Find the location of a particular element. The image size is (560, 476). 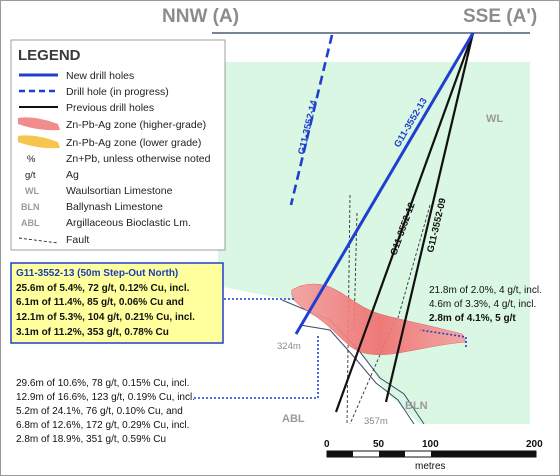

high-grade-zone is located at coordinates (379, 319).